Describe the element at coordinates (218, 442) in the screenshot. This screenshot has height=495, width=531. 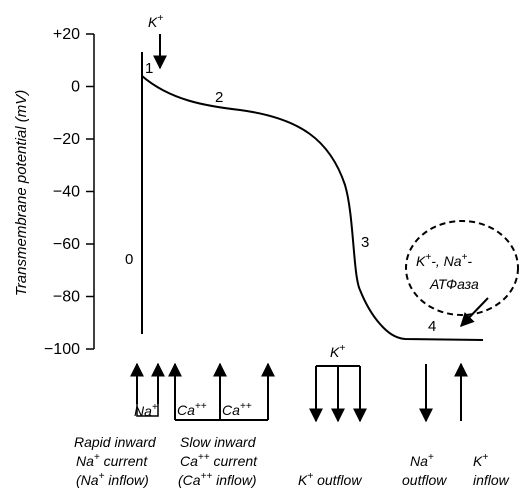
I see `caption-slow-line-1: Slow inward` at that location.